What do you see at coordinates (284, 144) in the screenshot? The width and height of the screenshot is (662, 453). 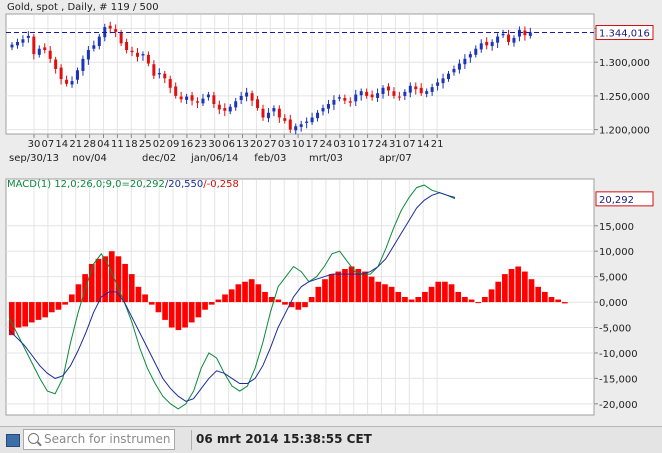 I see `x-tick-label: 03` at bounding box center [284, 144].